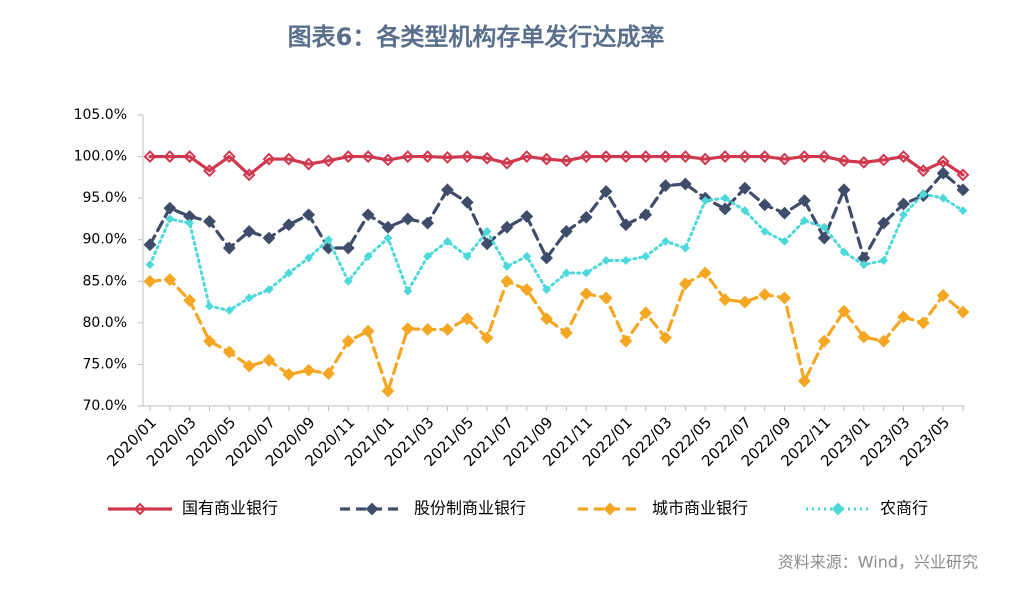  Describe the element at coordinates (878, 562) in the screenshot. I see `source-note: 资料来源：Wind，兴业研究` at that location.